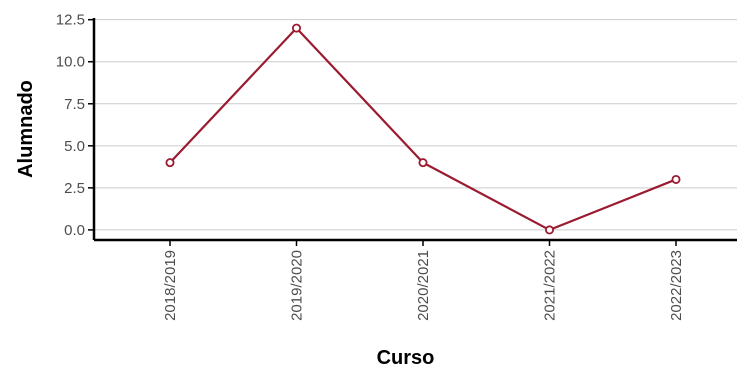 Image resolution: width=737 pixels, height=369 pixels. What do you see at coordinates (423, 285) in the screenshot?
I see `x-tick-label: 2020/2021` at bounding box center [423, 285].